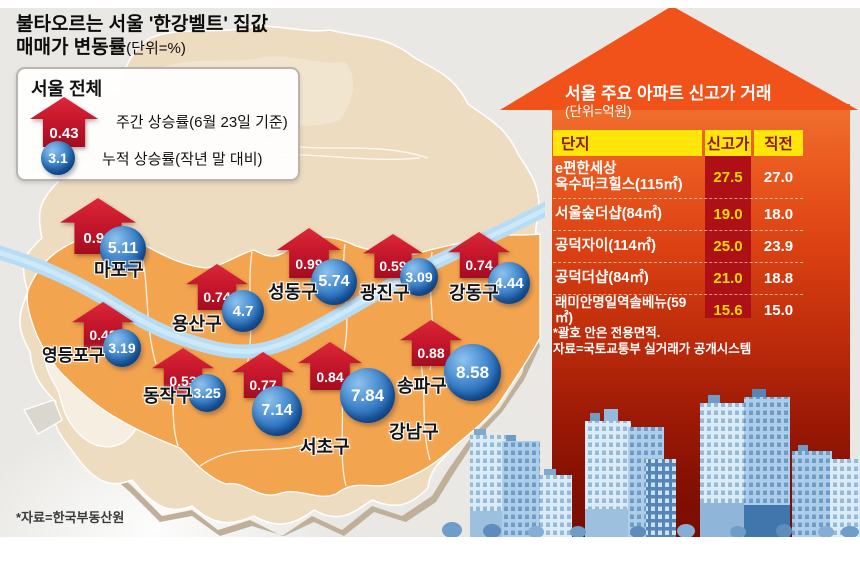  What do you see at coordinates (385, 293) in the screenshot?
I see `district-label: 광진구` at bounding box center [385, 293].